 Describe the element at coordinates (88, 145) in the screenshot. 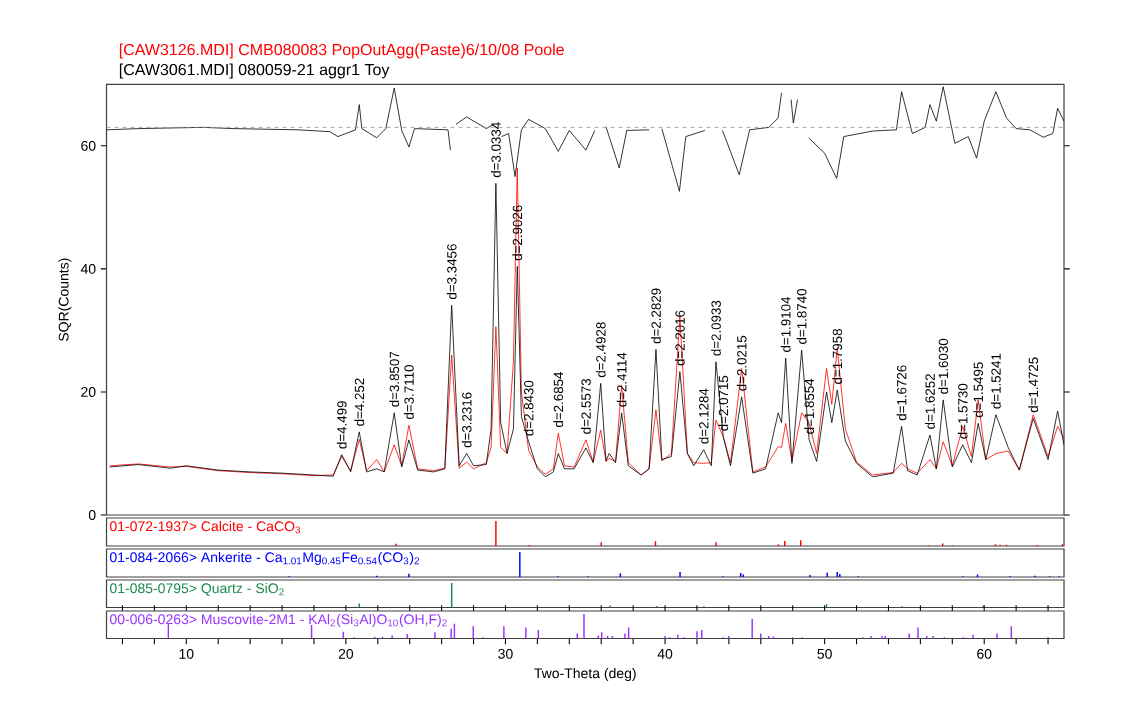

I see `y-tick-label: 60` at that location.